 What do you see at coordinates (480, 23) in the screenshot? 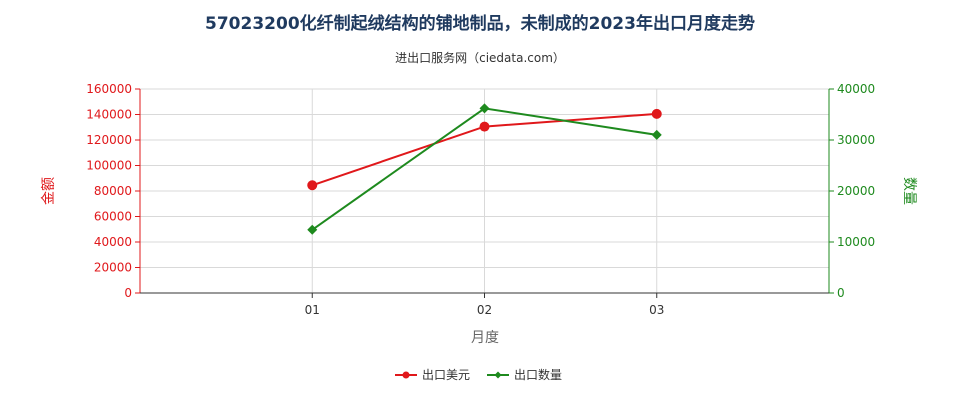
I see `chart-title: 57023200化纤制起绒结构的铺地制品，未制成的2023年出口月度走势` at bounding box center [480, 23].